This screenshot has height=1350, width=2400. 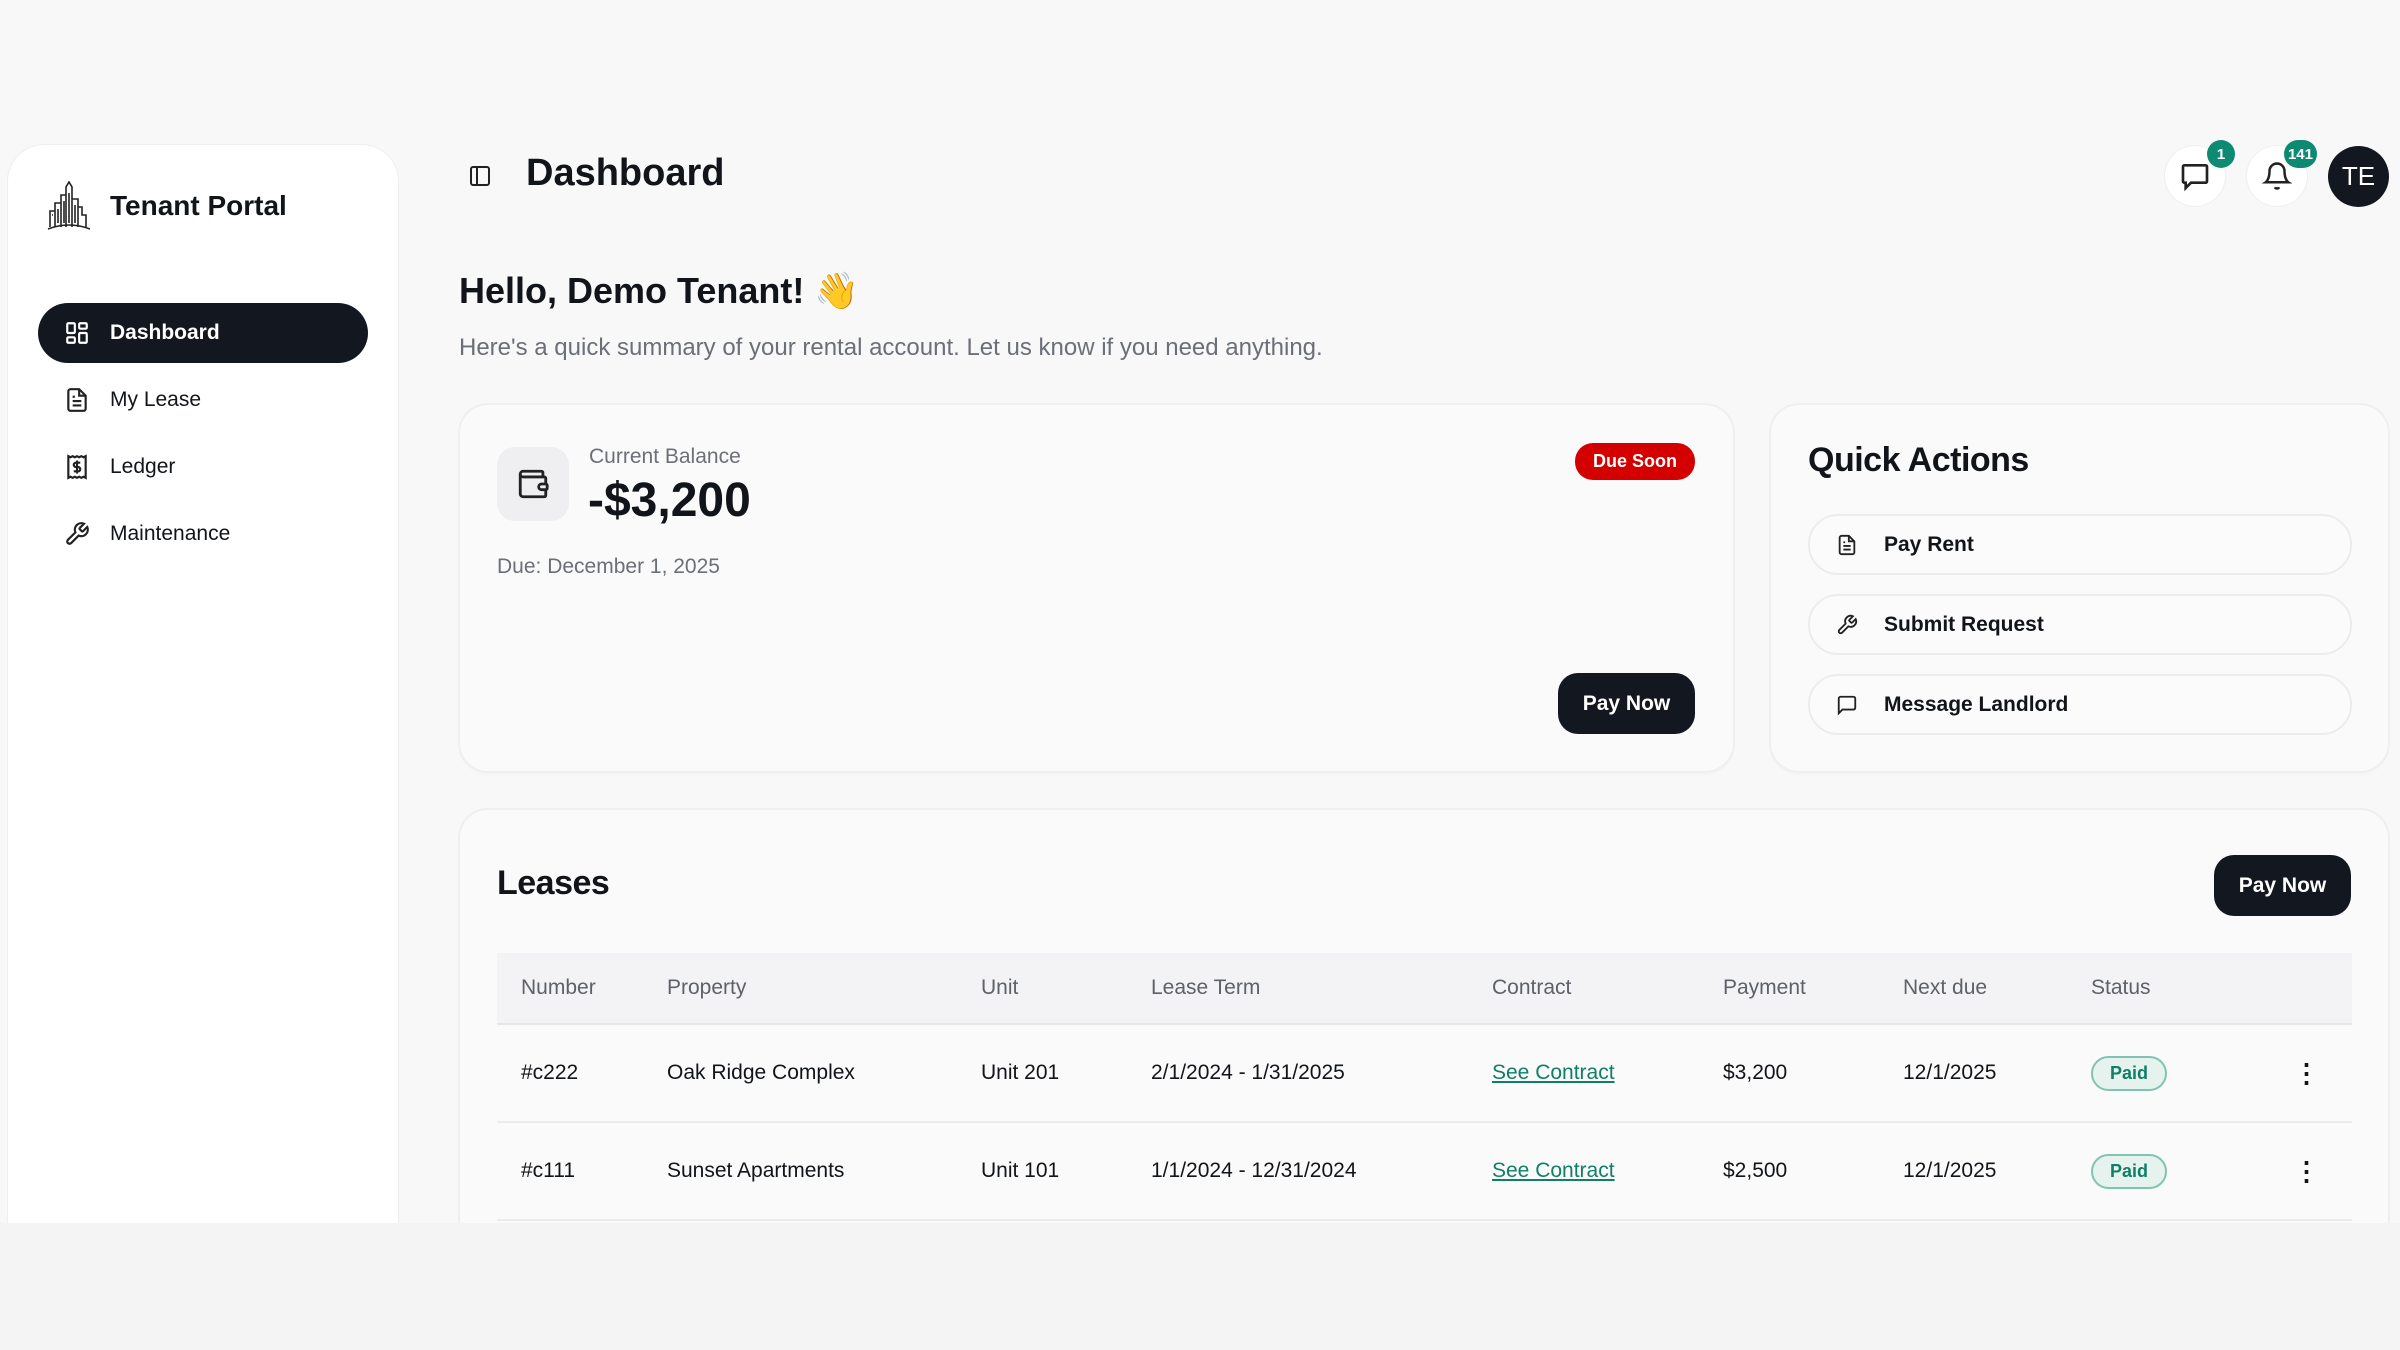 I want to click on leases-pay-now-button: Pay Now, so click(x=2282, y=885).